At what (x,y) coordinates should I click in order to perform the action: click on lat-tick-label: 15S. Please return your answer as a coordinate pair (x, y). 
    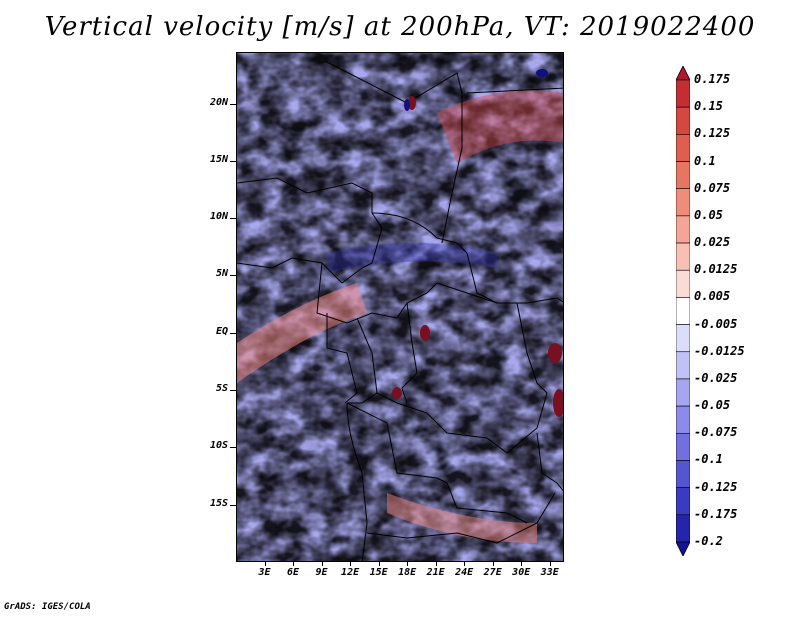
    Looking at the image, I should click on (218, 503).